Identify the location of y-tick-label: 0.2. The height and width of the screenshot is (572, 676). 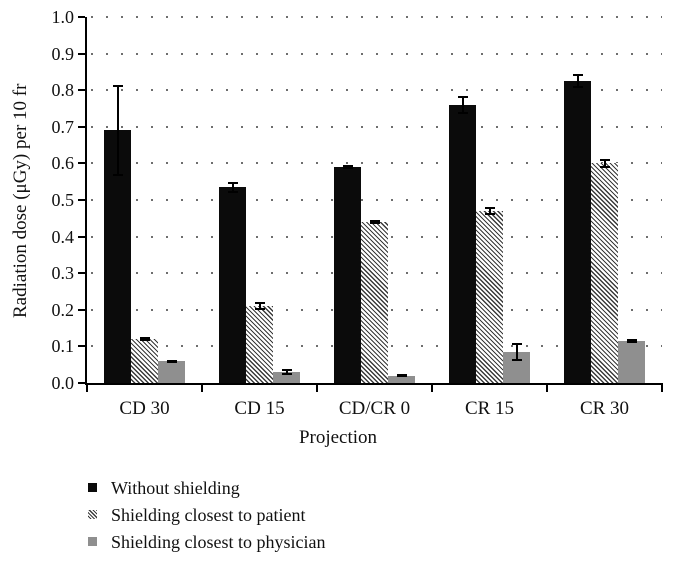
(63, 309).